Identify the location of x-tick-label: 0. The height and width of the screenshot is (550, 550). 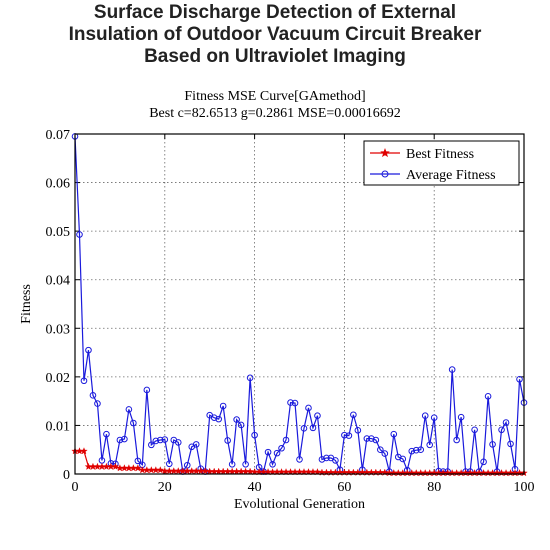
(75, 487).